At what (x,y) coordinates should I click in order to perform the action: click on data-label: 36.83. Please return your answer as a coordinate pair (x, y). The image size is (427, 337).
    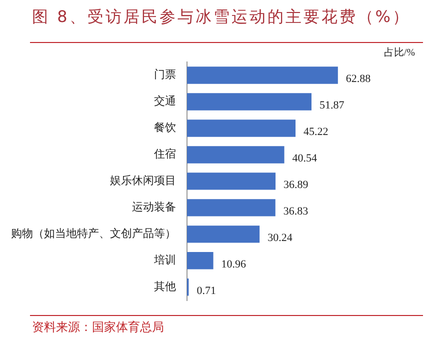
    Looking at the image, I should click on (296, 212).